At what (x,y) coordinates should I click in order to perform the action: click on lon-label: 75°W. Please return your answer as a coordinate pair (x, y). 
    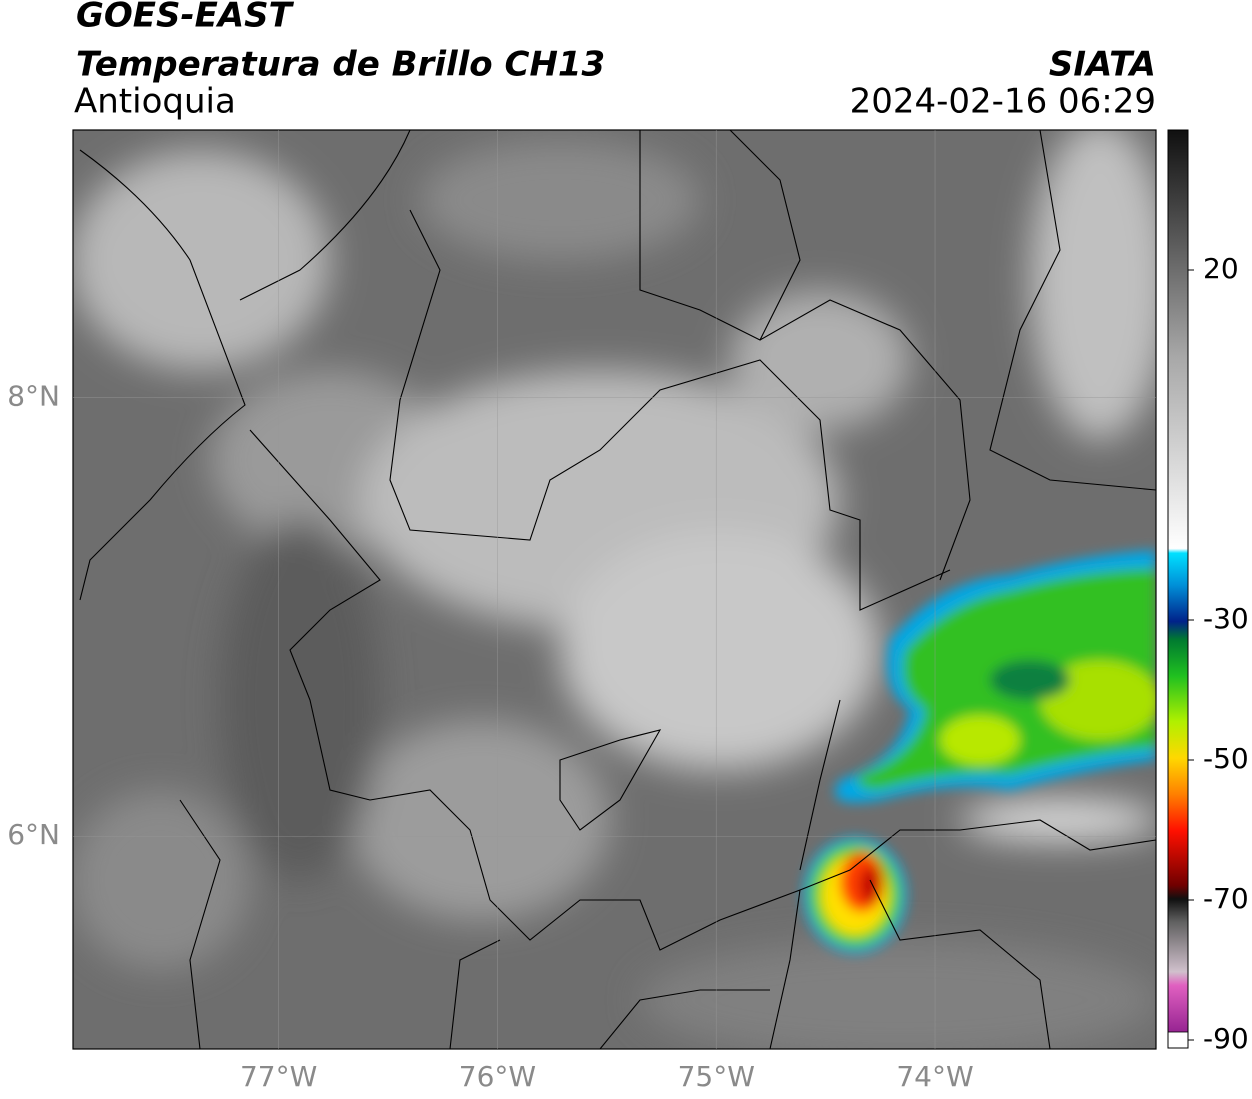
    Looking at the image, I should click on (716, 1076).